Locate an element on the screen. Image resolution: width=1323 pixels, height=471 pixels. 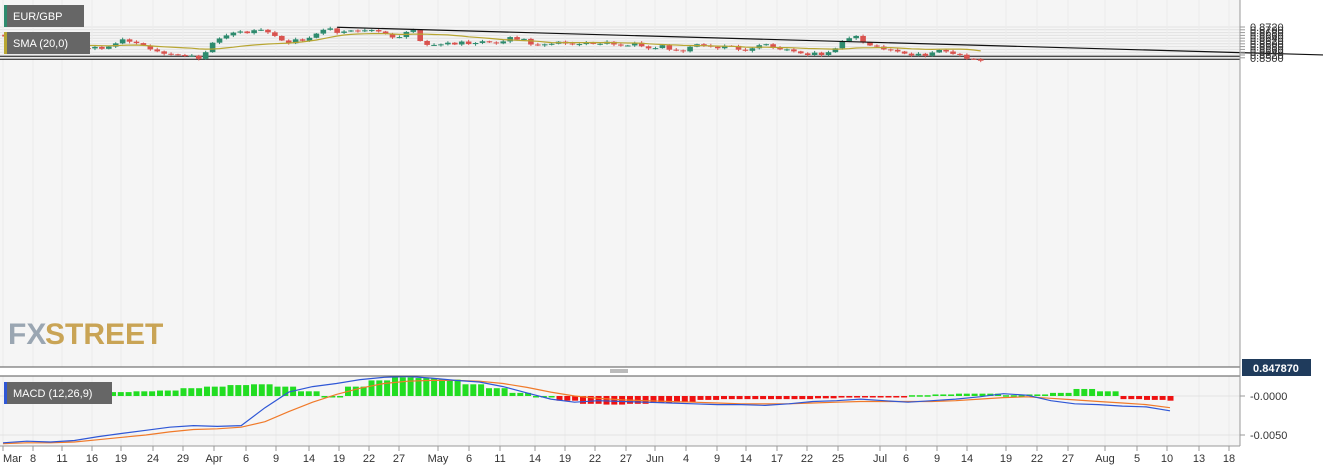
legend-sma: SMA (20,0) is located at coordinates (47, 43).